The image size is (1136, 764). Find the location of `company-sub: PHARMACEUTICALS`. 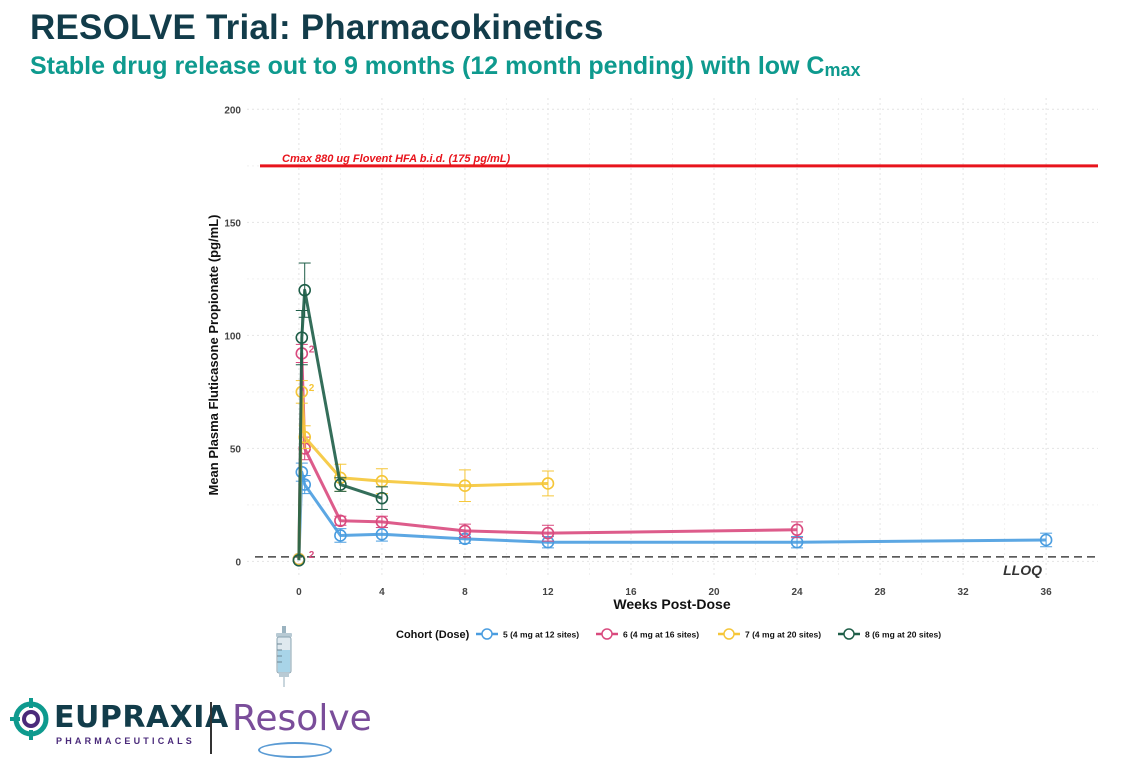

company-sub: PHARMACEUTICALS is located at coordinates (125, 741).